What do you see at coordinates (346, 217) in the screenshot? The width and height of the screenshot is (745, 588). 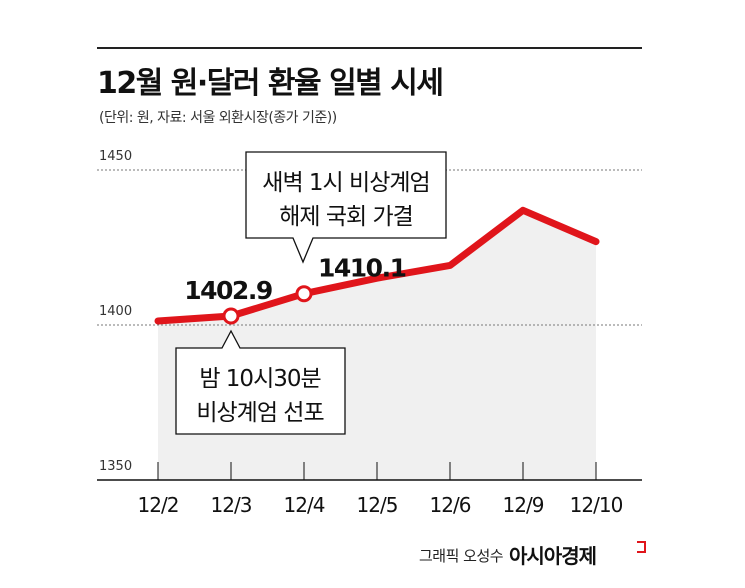 I see `annotation-line: 해제 국회 가결` at bounding box center [346, 217].